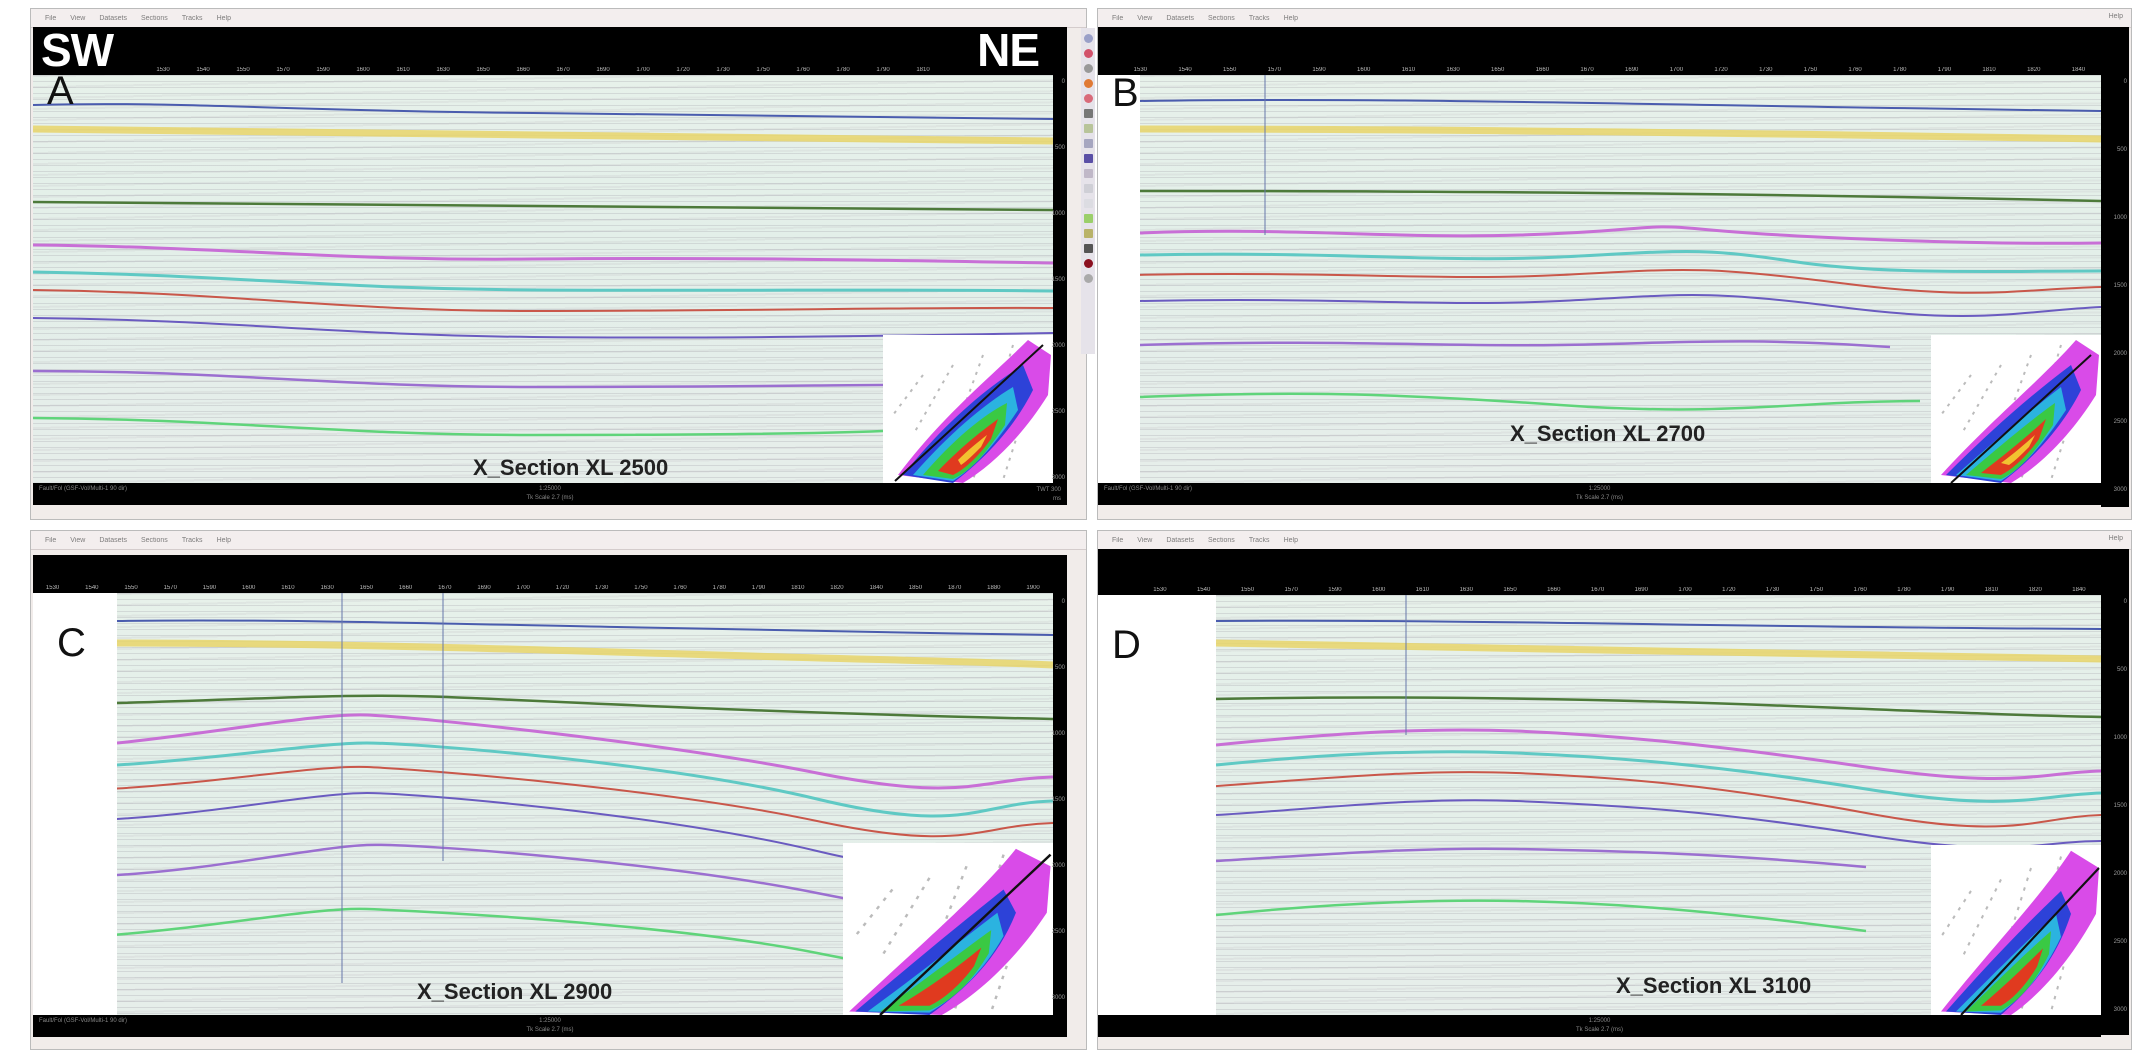 This screenshot has height=1055, width=2139. I want to click on pen-icon, so click(1088, 113).